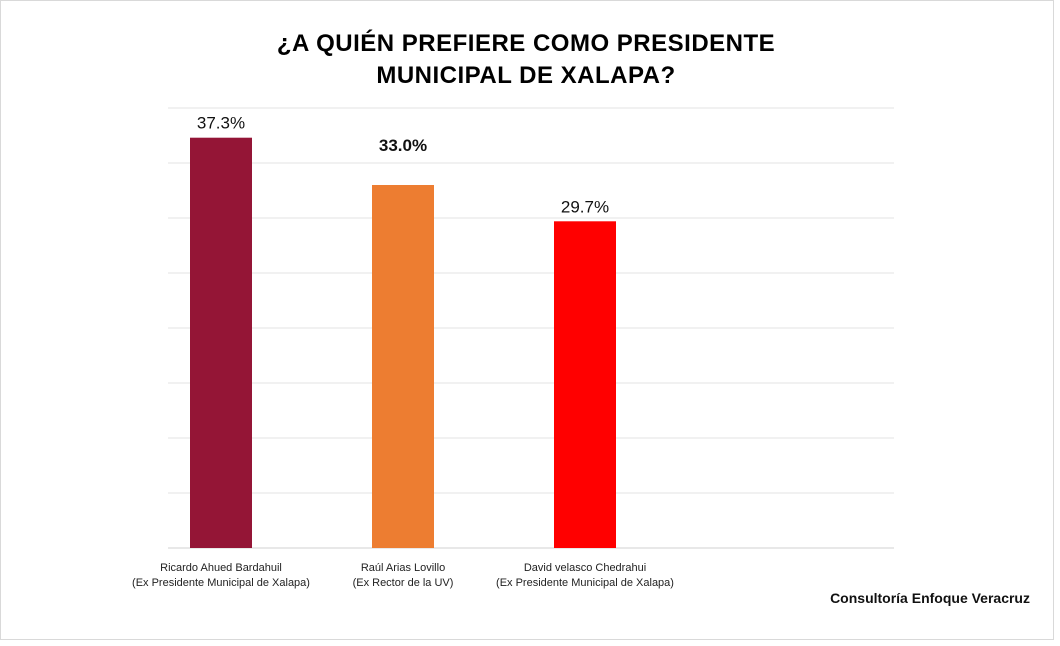 The width and height of the screenshot is (1060, 646). Describe the element at coordinates (221, 123) in the screenshot. I see `data-label-1: 37.3%` at that location.